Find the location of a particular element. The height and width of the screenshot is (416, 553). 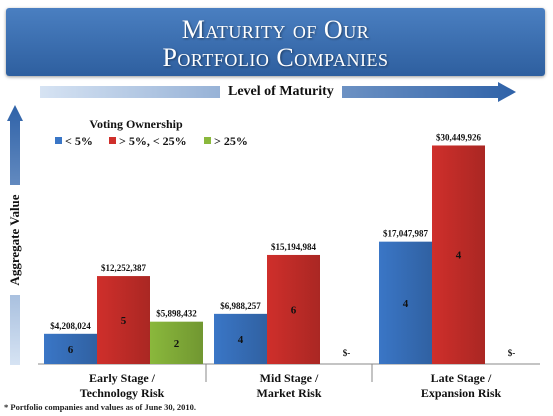

data-label: $15,194,984 is located at coordinates (294, 247).